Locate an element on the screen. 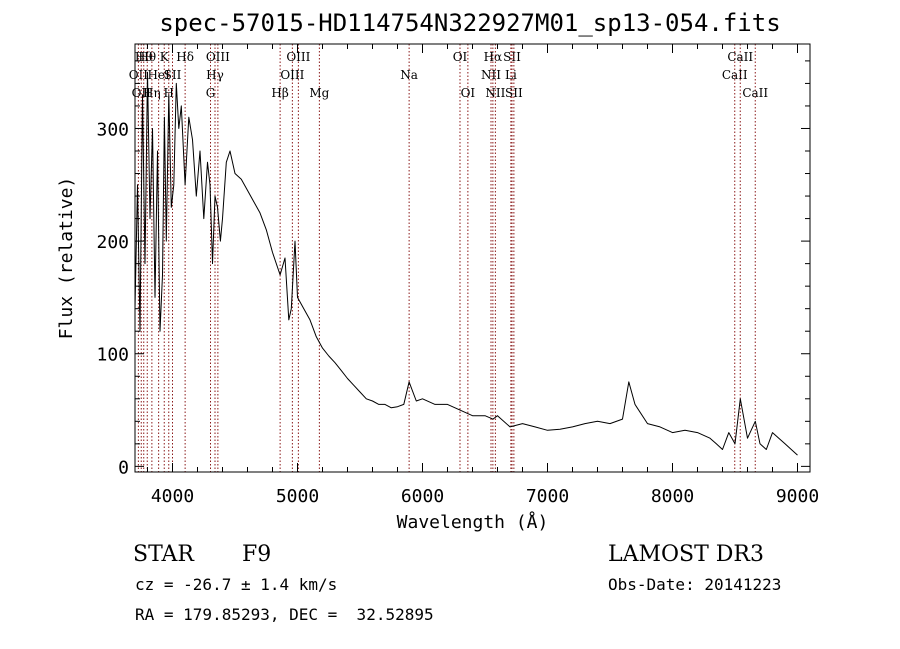 This screenshot has width=900, height=649. object-class: STAR is located at coordinates (164, 554).